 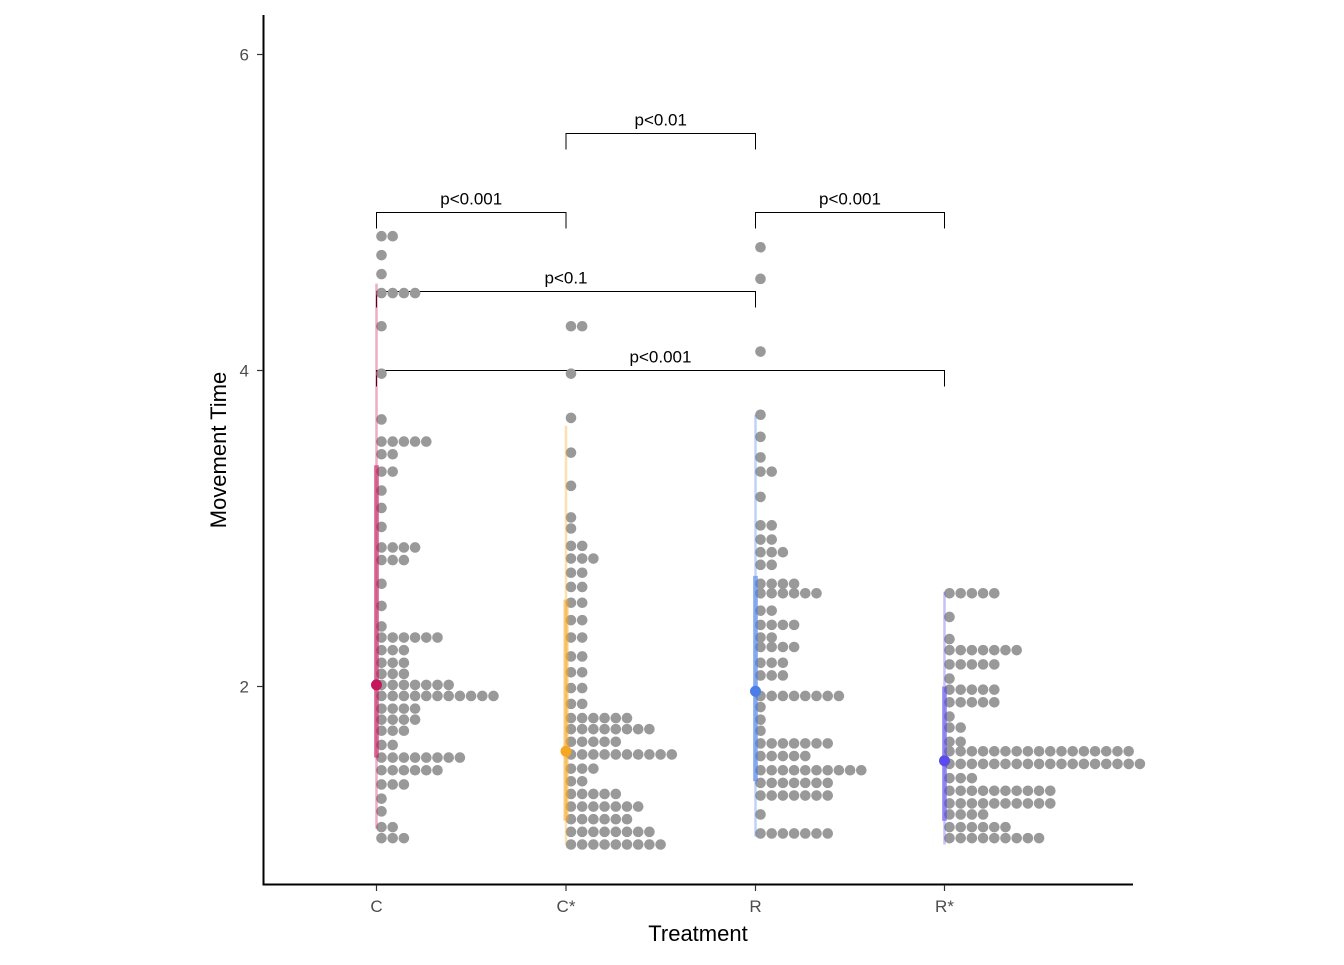 What do you see at coordinates (660, 141) in the screenshot?
I see `significance-bracket` at bounding box center [660, 141].